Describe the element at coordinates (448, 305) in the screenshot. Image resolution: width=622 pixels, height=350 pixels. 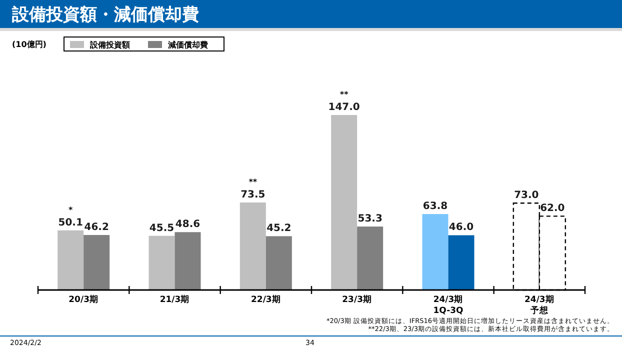
I see `x-tick-label: 24/3期1Q-3Q` at that location.